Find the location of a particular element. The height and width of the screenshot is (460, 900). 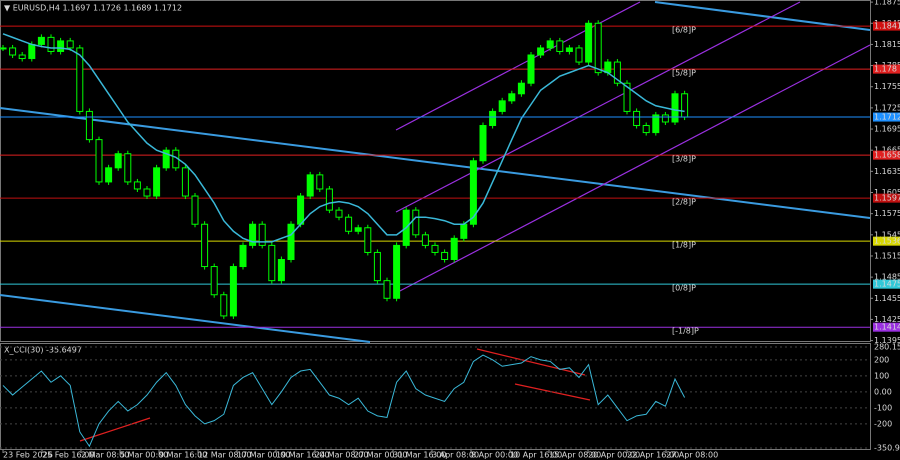

indicator-title: X_CCI(30) -35.6497 is located at coordinates (43, 350).